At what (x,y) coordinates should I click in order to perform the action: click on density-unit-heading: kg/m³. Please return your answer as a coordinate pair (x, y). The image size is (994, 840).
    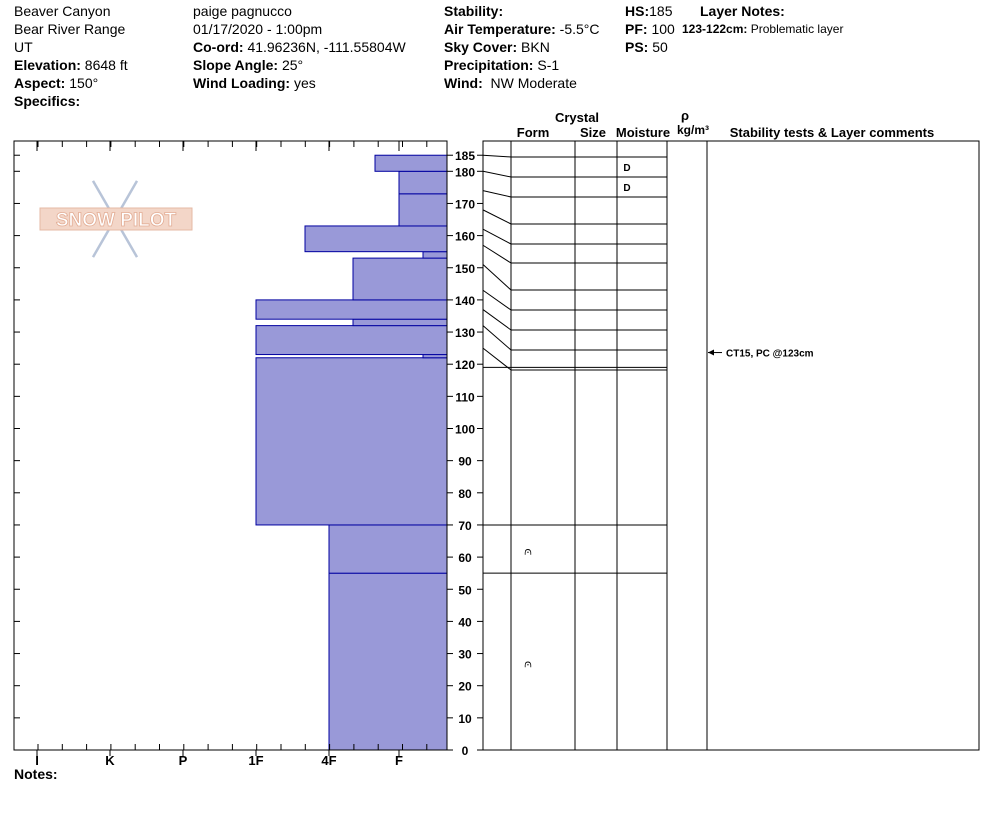
    Looking at the image, I should click on (693, 130).